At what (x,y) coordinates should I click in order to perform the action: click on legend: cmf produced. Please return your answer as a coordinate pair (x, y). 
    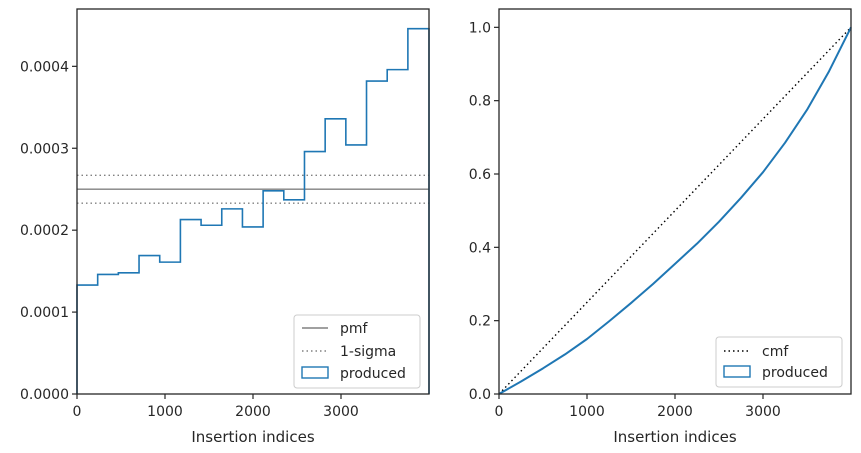
    Looking at the image, I should click on (779, 362).